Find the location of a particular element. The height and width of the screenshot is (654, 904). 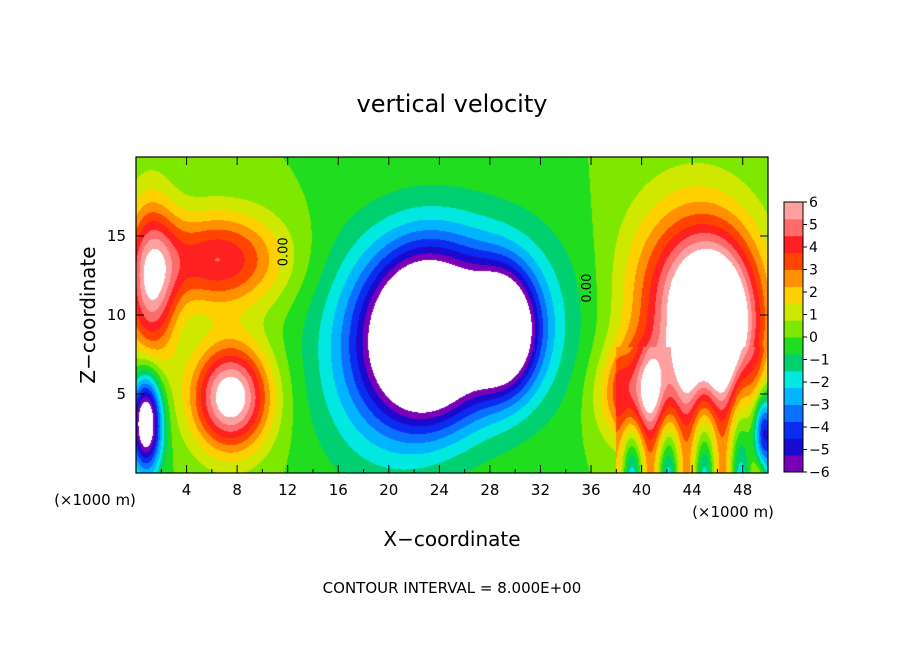

colorbar-tick-label: −3 is located at coordinates (819, 406).